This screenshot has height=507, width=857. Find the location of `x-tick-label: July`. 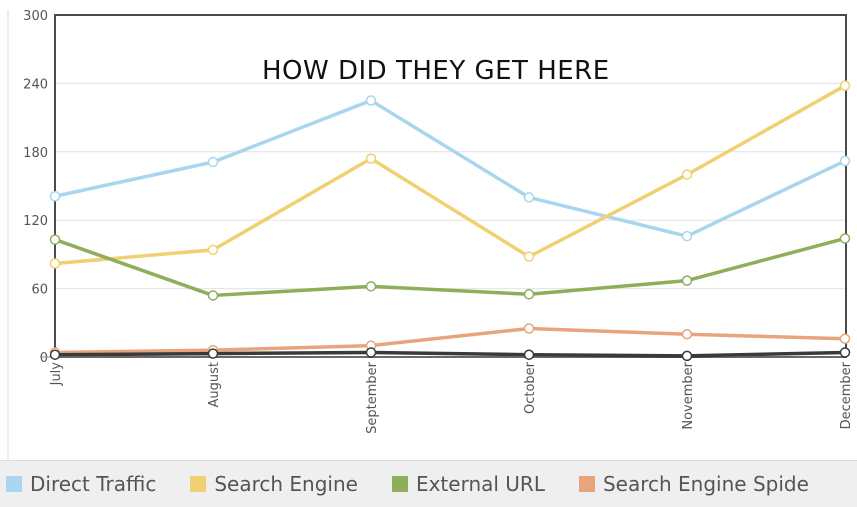

x-tick-label: July is located at coordinates (56, 374).